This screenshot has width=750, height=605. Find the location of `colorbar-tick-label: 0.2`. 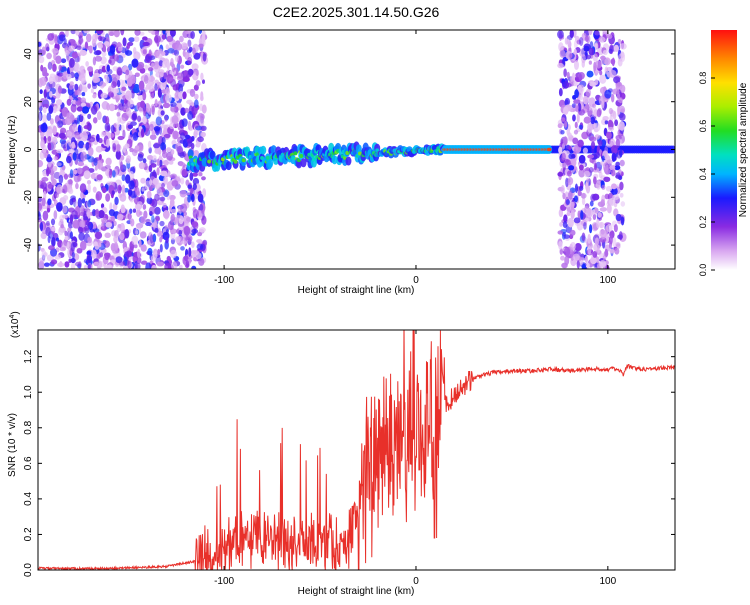

colorbar-tick-label: 0.2 is located at coordinates (703, 222).